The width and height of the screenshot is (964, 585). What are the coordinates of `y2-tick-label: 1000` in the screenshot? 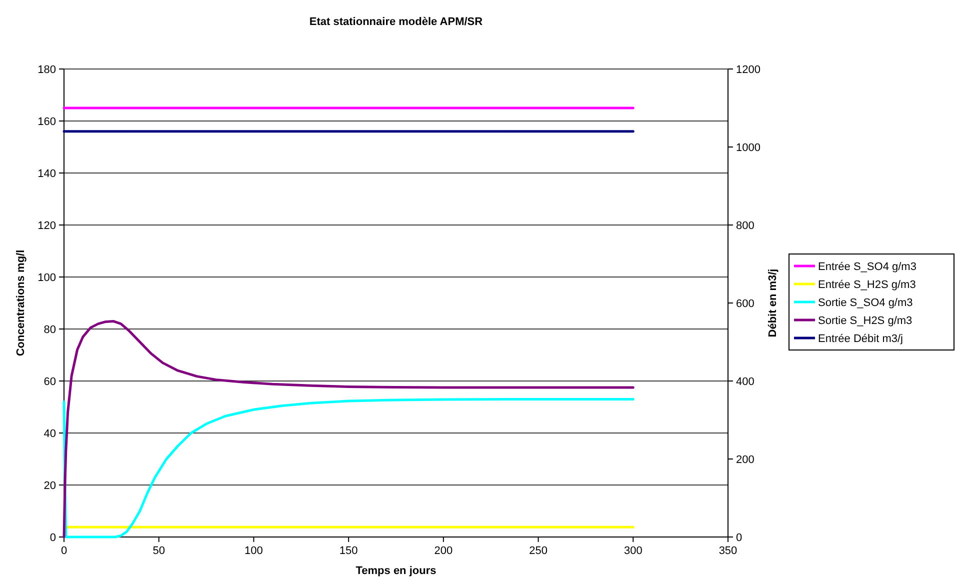 It's located at (748, 148).